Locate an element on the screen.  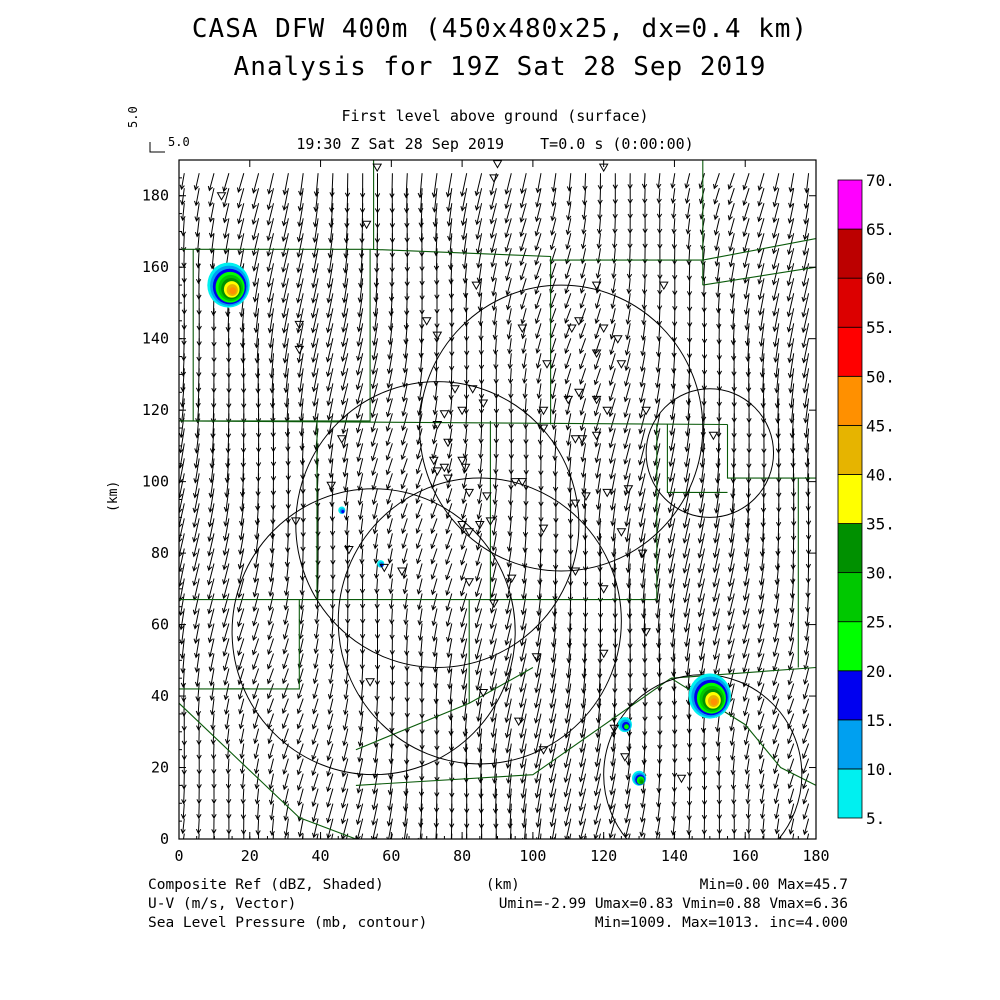
county-line is located at coordinates (743, 672).